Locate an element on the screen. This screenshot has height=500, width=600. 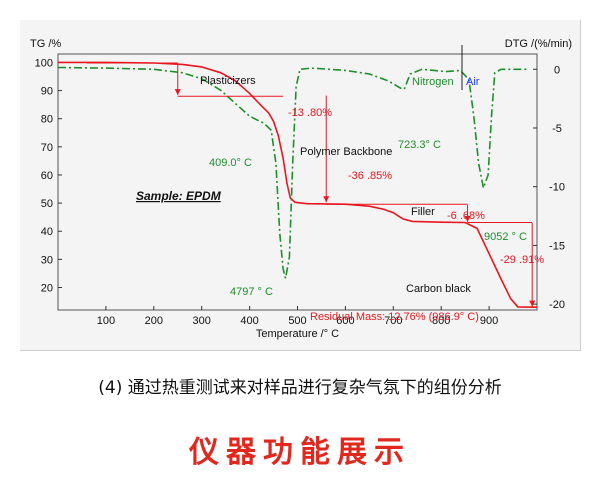
y-left-tick-label: 20 is located at coordinates (47, 288).